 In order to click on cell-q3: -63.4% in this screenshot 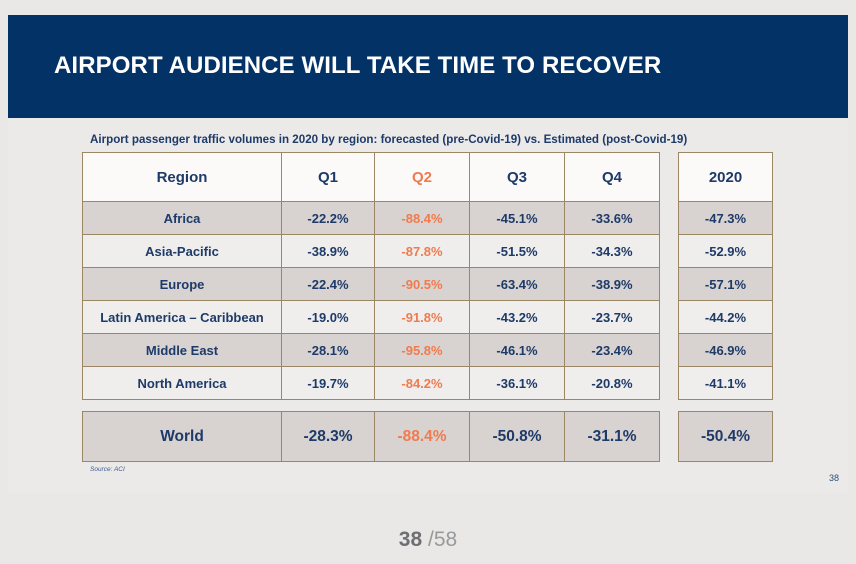, I will do `click(517, 284)`.